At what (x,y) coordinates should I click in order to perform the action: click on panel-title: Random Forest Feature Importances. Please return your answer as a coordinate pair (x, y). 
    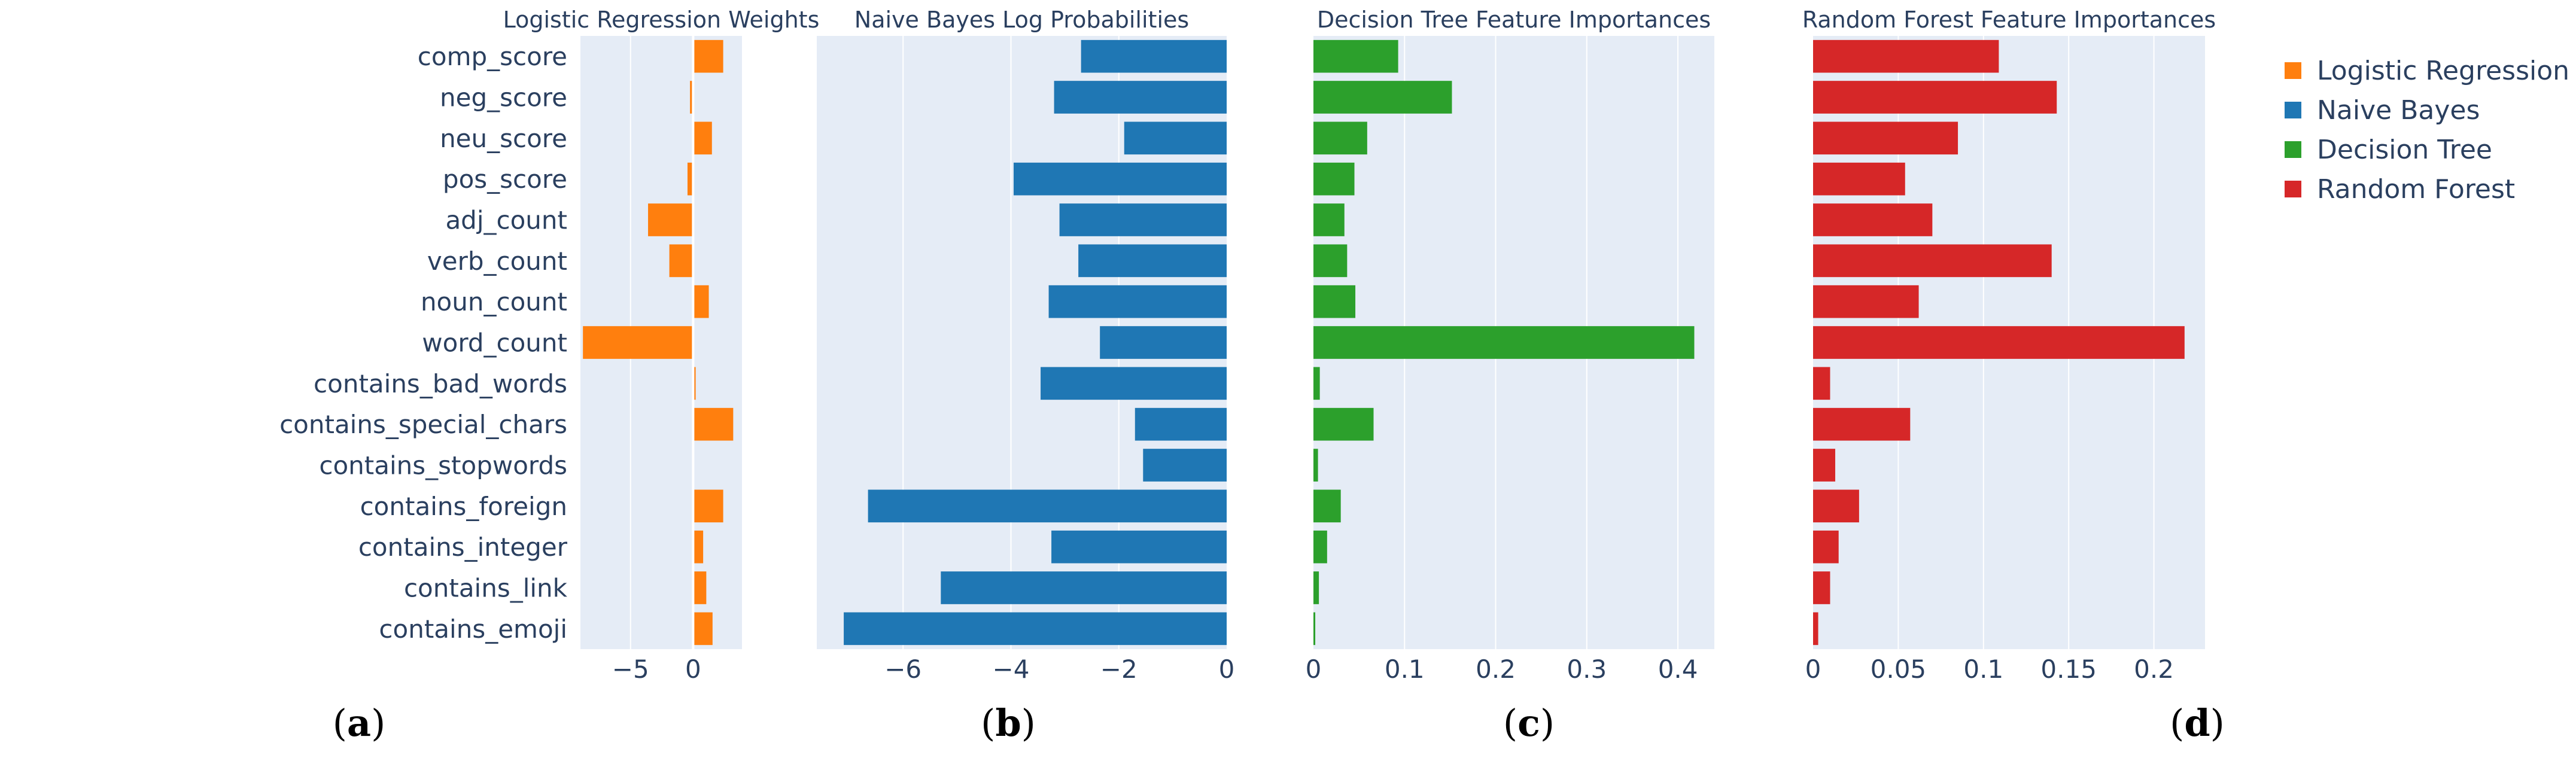
    Looking at the image, I should click on (2009, 20).